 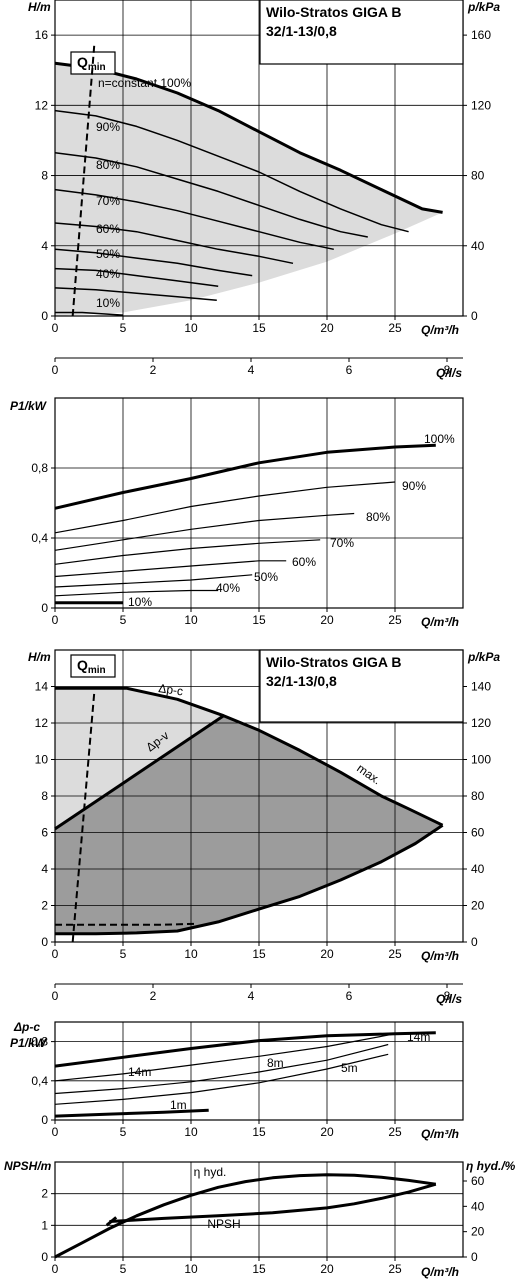 What do you see at coordinates (108, 165) in the screenshot?
I see `speed-curve-label: 80%` at bounding box center [108, 165].